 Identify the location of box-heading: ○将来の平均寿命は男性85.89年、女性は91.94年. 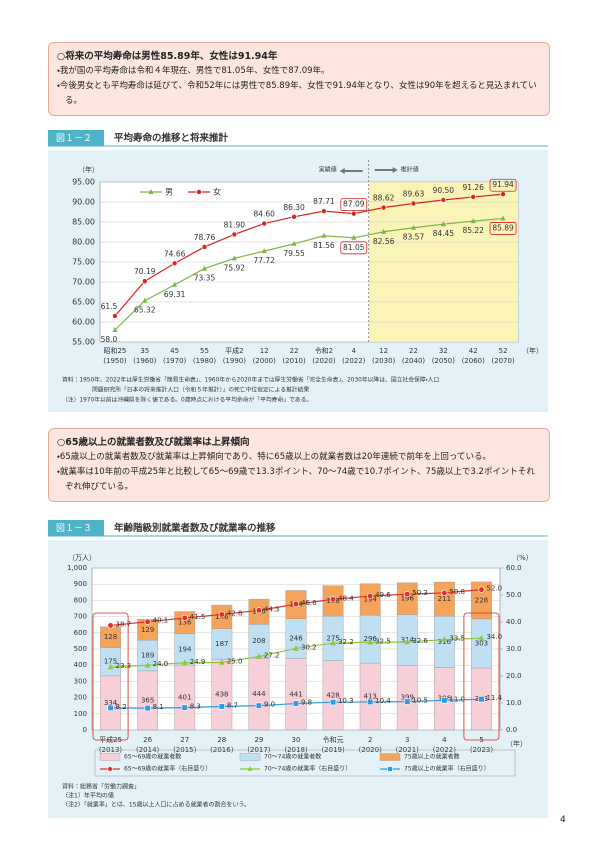
(167, 56).